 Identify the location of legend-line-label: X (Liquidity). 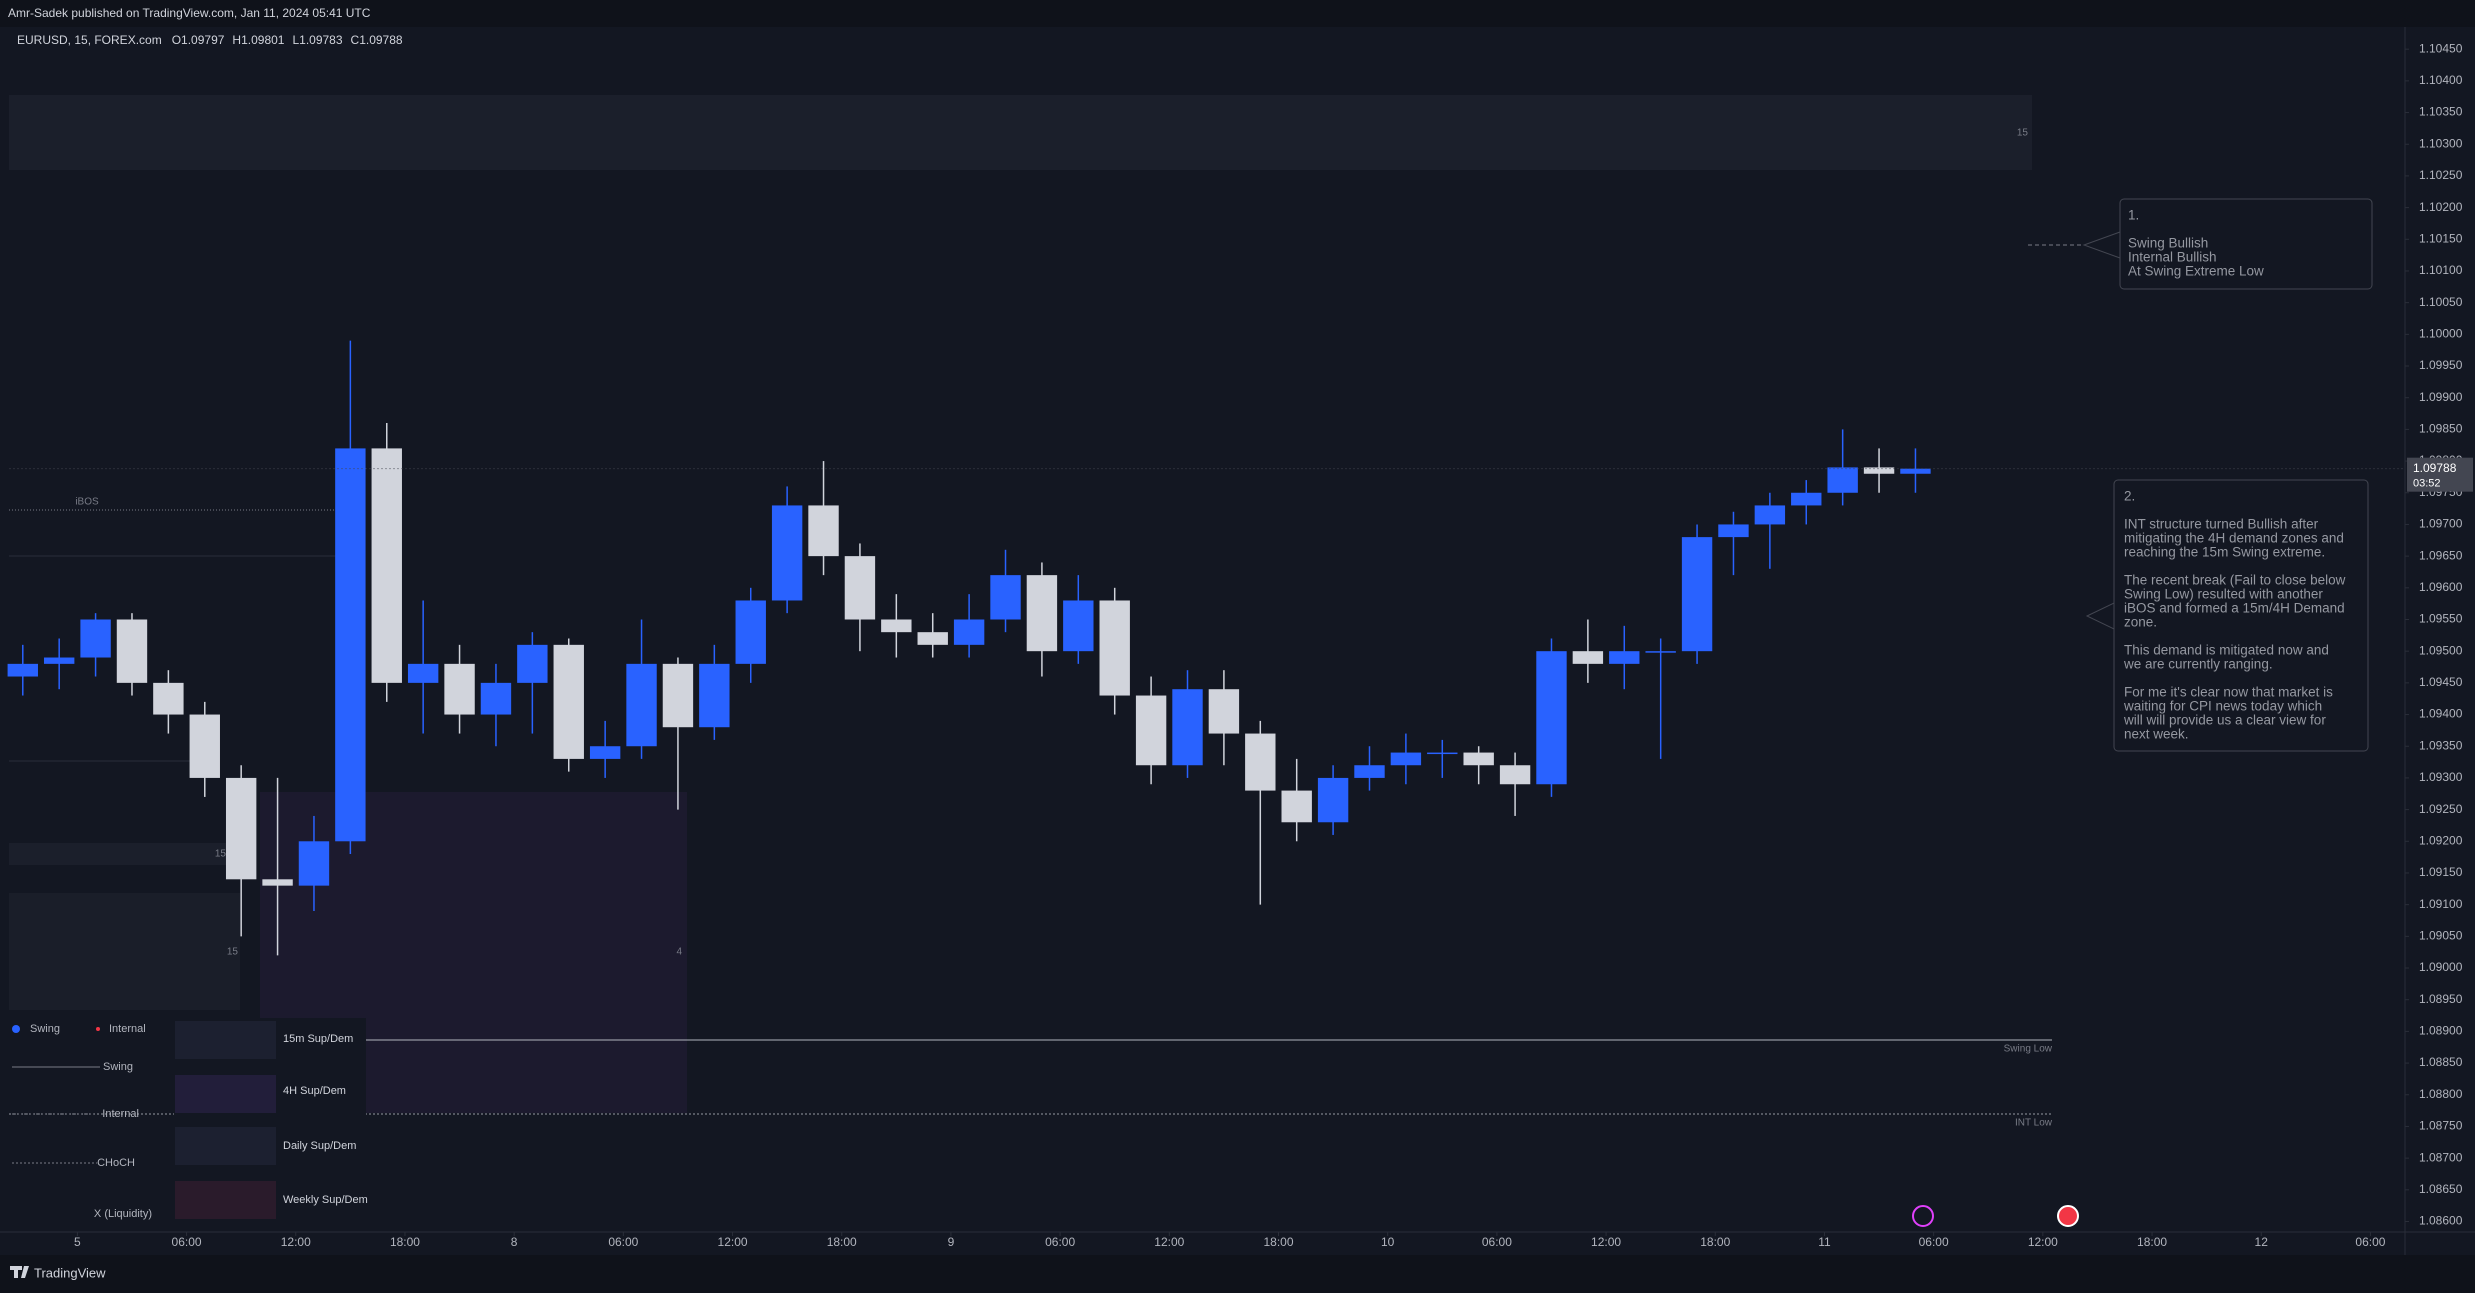
(123, 1214).